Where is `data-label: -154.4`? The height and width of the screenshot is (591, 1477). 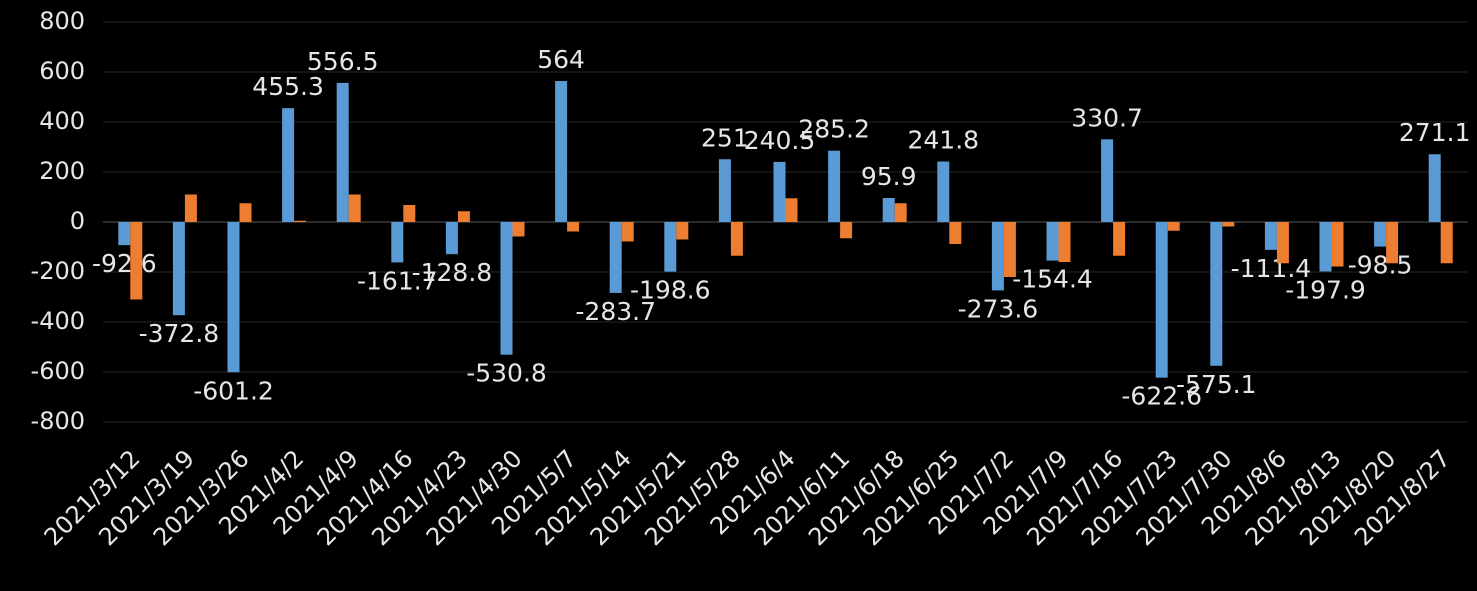
data-label: -154.4 is located at coordinates (1052, 279).